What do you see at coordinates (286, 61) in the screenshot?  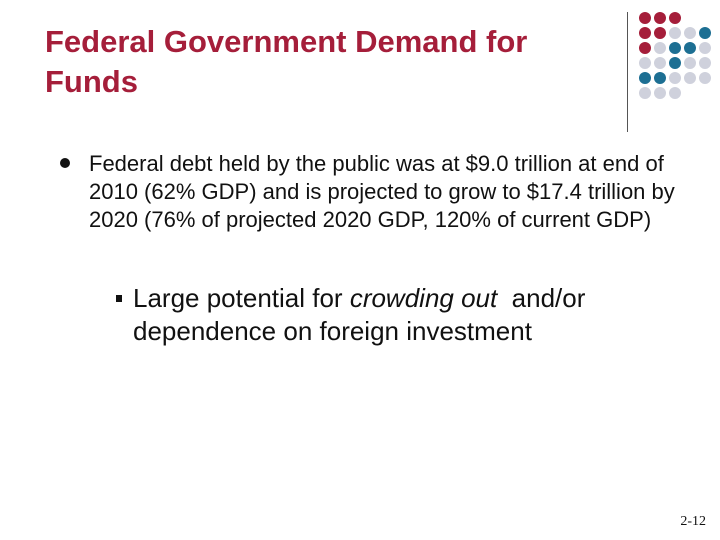 I see `slide-title: Federal Government Demand for Funds` at bounding box center [286, 61].